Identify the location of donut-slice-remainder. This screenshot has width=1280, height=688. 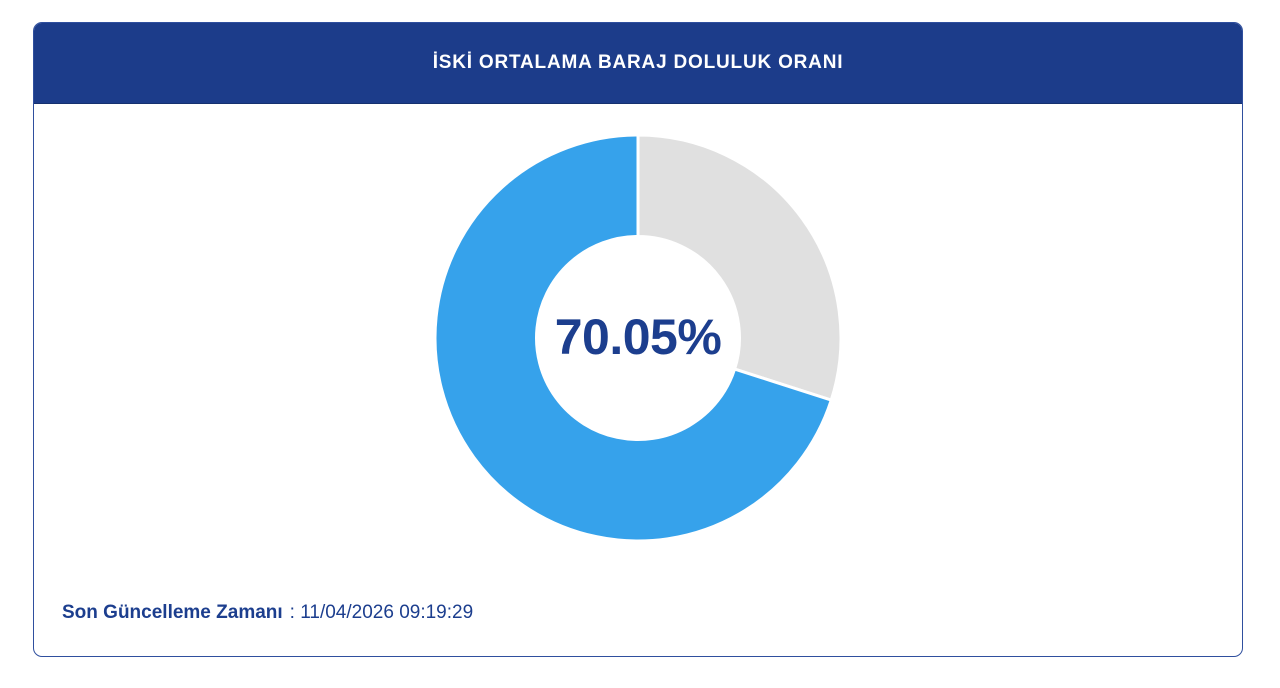
(739, 268).